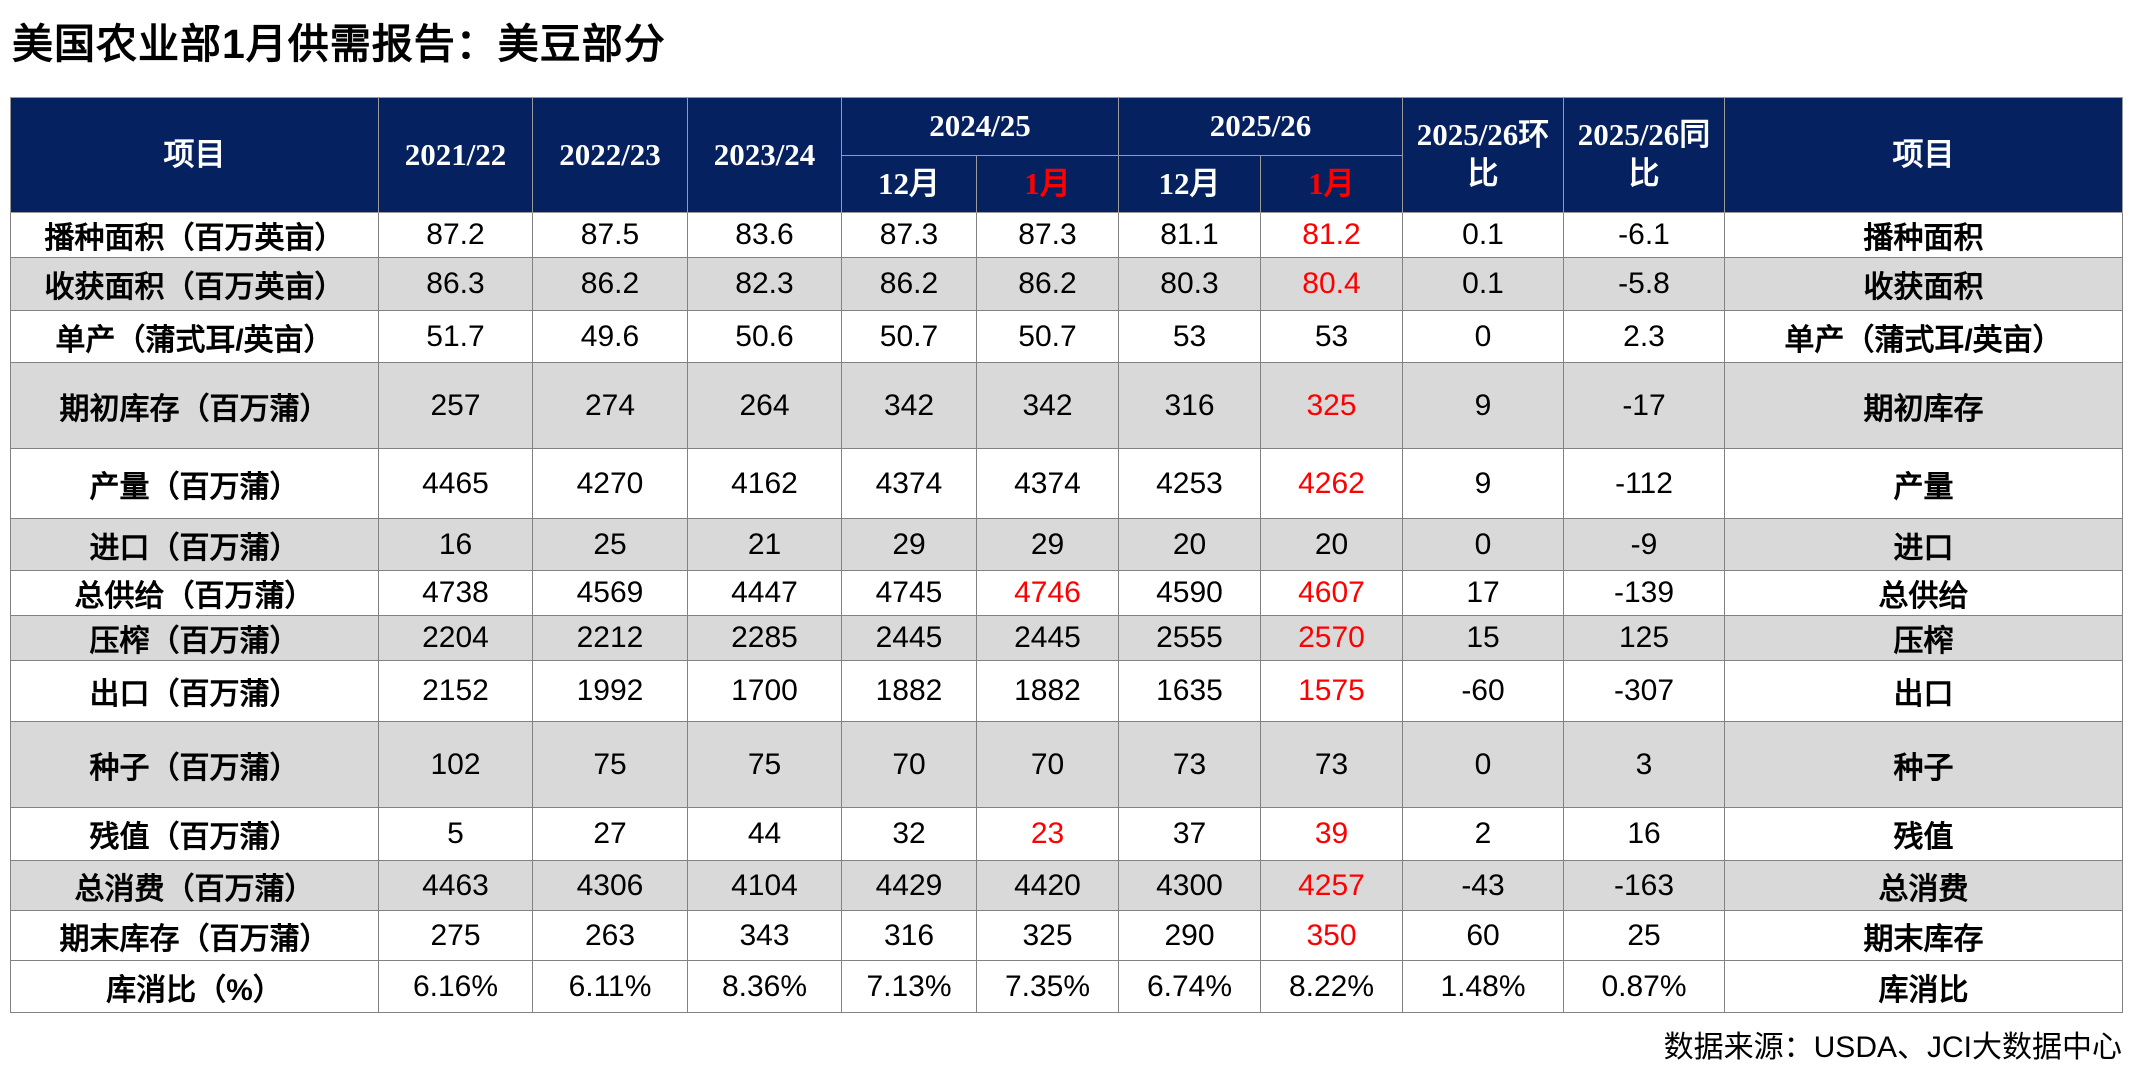 The height and width of the screenshot is (1071, 2130). I want to click on value-cell: 343, so click(764, 935).